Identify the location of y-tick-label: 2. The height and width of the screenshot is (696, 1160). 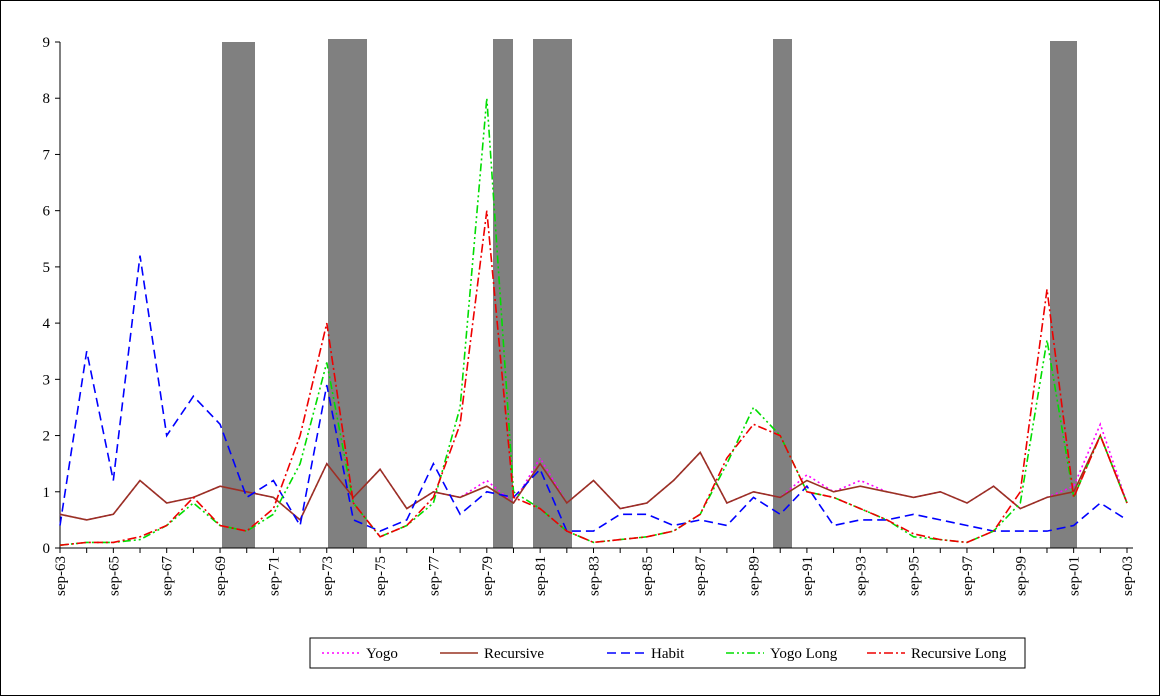
(47, 437).